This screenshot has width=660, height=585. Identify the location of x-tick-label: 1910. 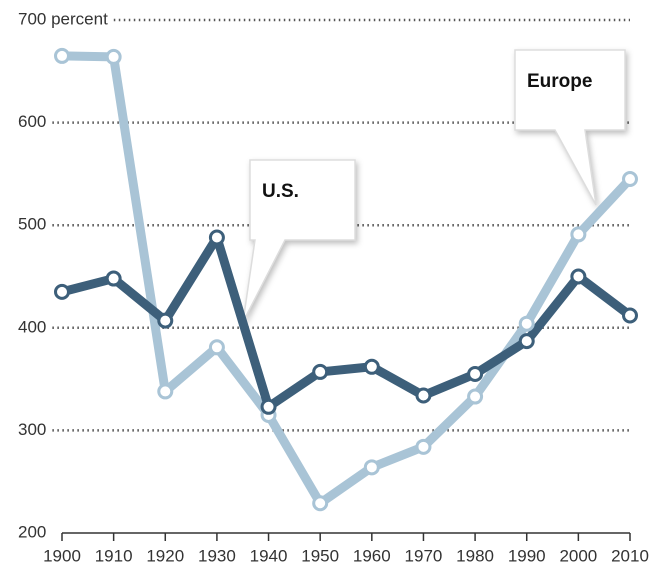
(114, 555).